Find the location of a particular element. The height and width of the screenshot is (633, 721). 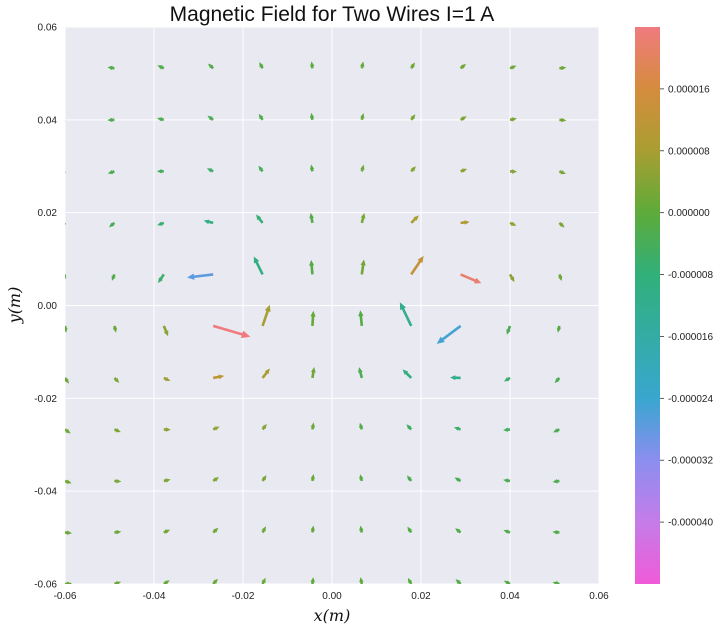

y-tick-label: 0.02 is located at coordinates (48, 213).